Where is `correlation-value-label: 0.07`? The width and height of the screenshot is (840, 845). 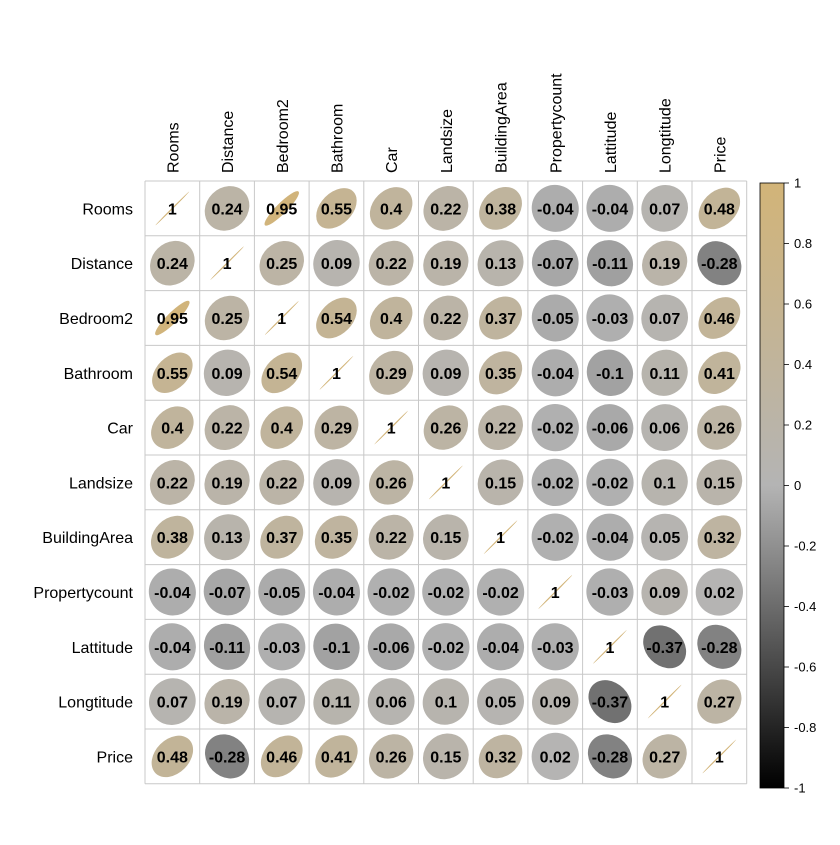 correlation-value-label: 0.07 is located at coordinates (664, 319).